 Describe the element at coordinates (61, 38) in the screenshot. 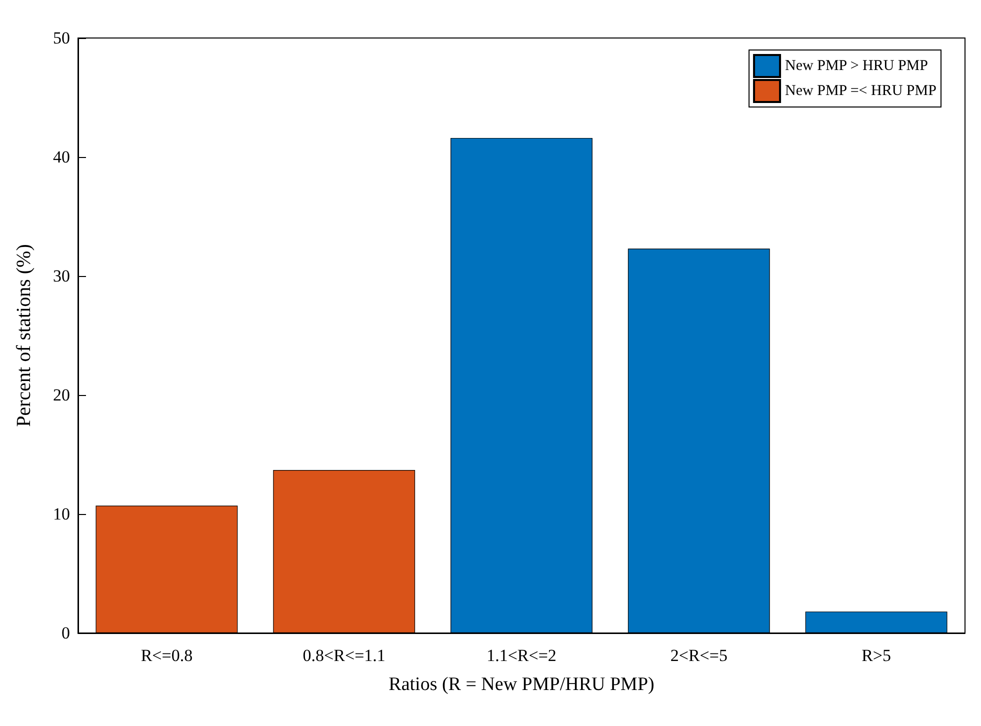

I see `y-tick-label: 50` at that location.